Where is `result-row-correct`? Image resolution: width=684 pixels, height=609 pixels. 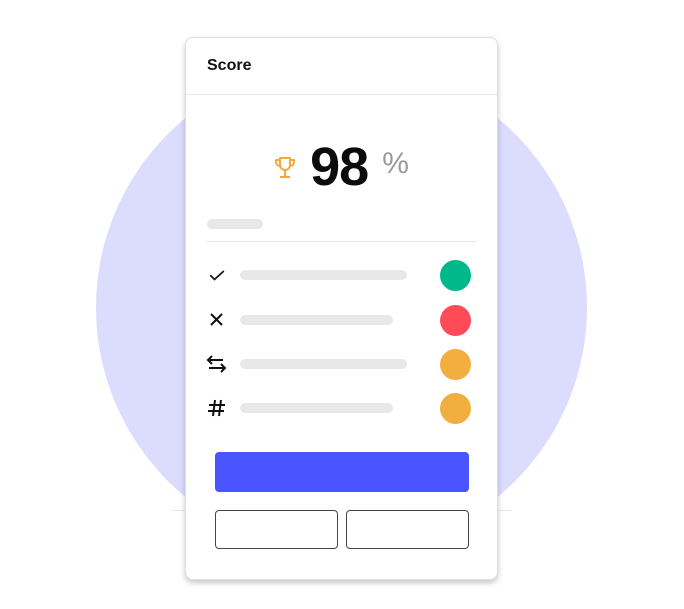 result-row-correct is located at coordinates (341, 275).